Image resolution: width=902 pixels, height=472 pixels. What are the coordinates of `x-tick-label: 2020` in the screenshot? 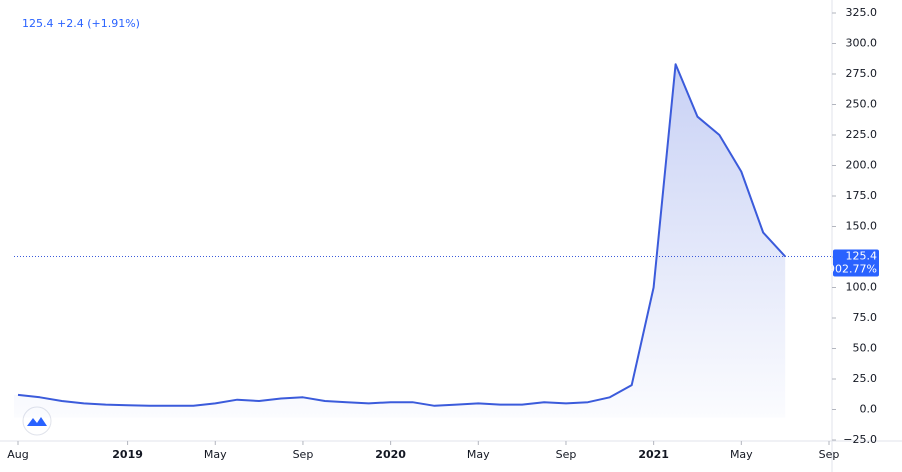 It's located at (390, 454).